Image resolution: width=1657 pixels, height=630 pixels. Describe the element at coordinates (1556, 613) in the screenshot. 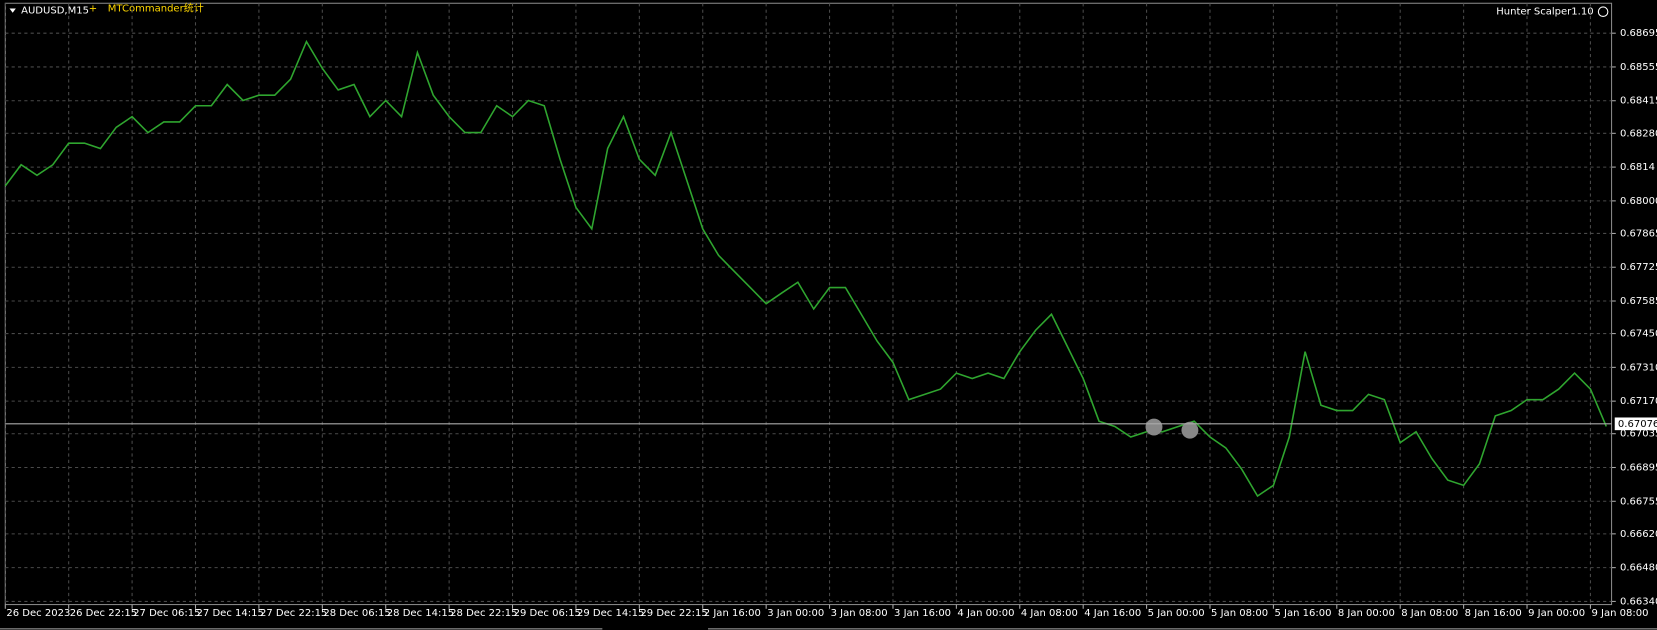

I see `x-tick-label: 9 Jan 00:00` at that location.